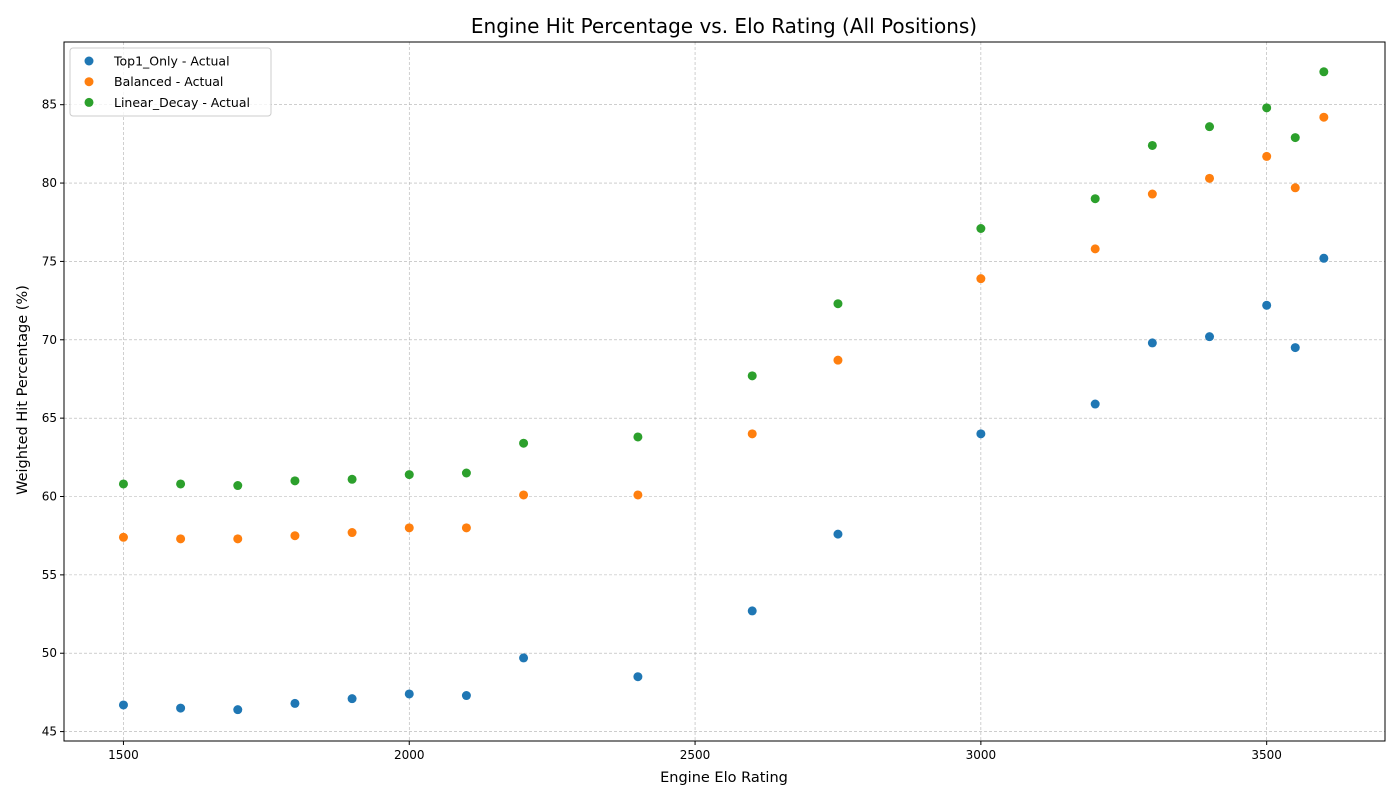  I want to click on legend-label: Balanced - Actual, so click(168, 81).